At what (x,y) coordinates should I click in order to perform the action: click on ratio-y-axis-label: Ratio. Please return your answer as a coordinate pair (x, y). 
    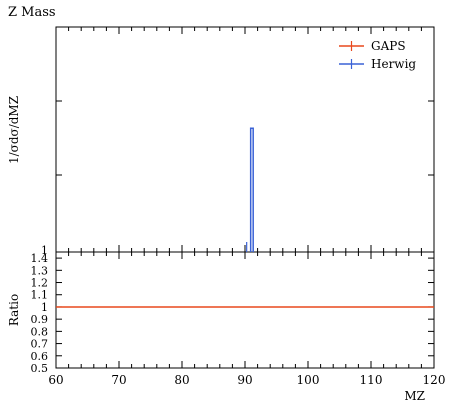
    Looking at the image, I should click on (14, 310).